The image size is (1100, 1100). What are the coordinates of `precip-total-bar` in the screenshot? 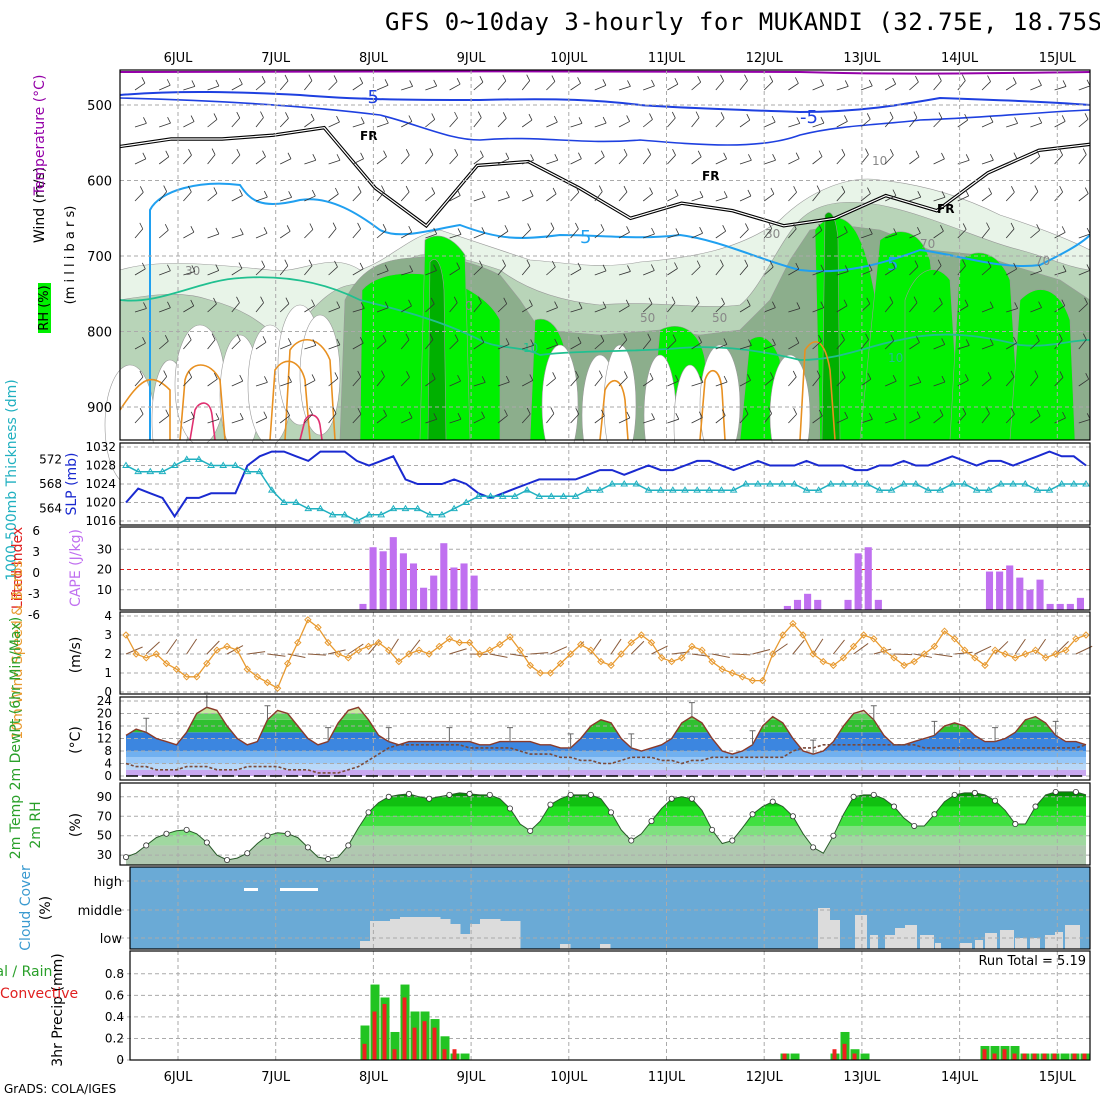 It's located at (865, 1056).